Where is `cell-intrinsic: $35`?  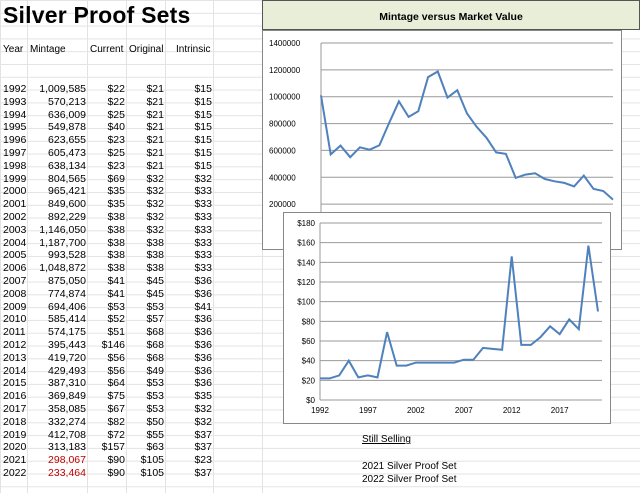 cell-intrinsic: $35 is located at coordinates (203, 396).